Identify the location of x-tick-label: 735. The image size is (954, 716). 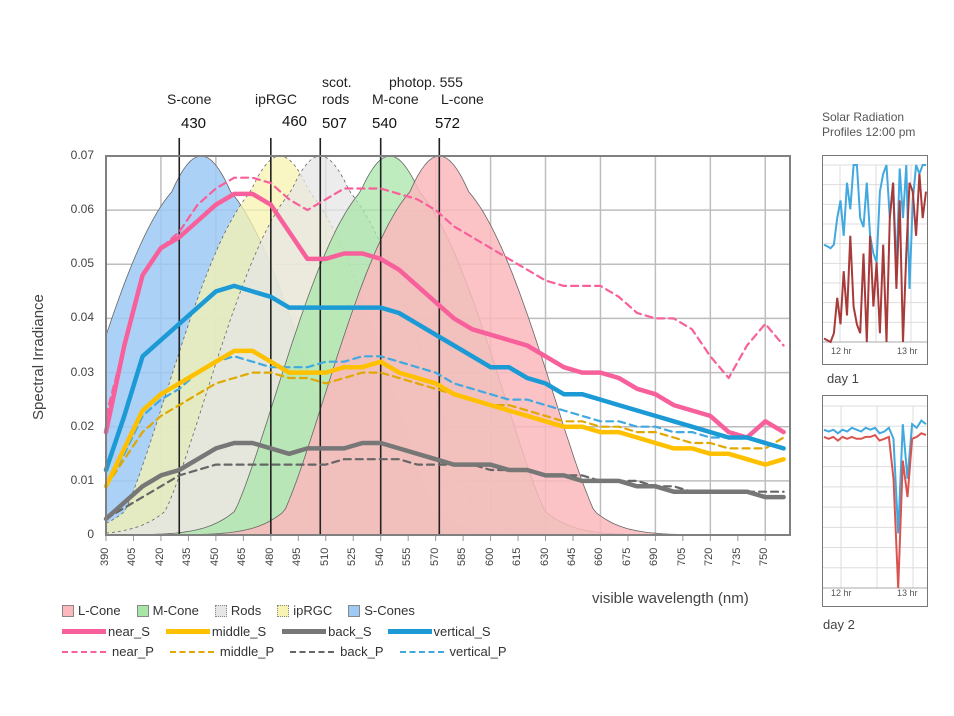
(736, 556).